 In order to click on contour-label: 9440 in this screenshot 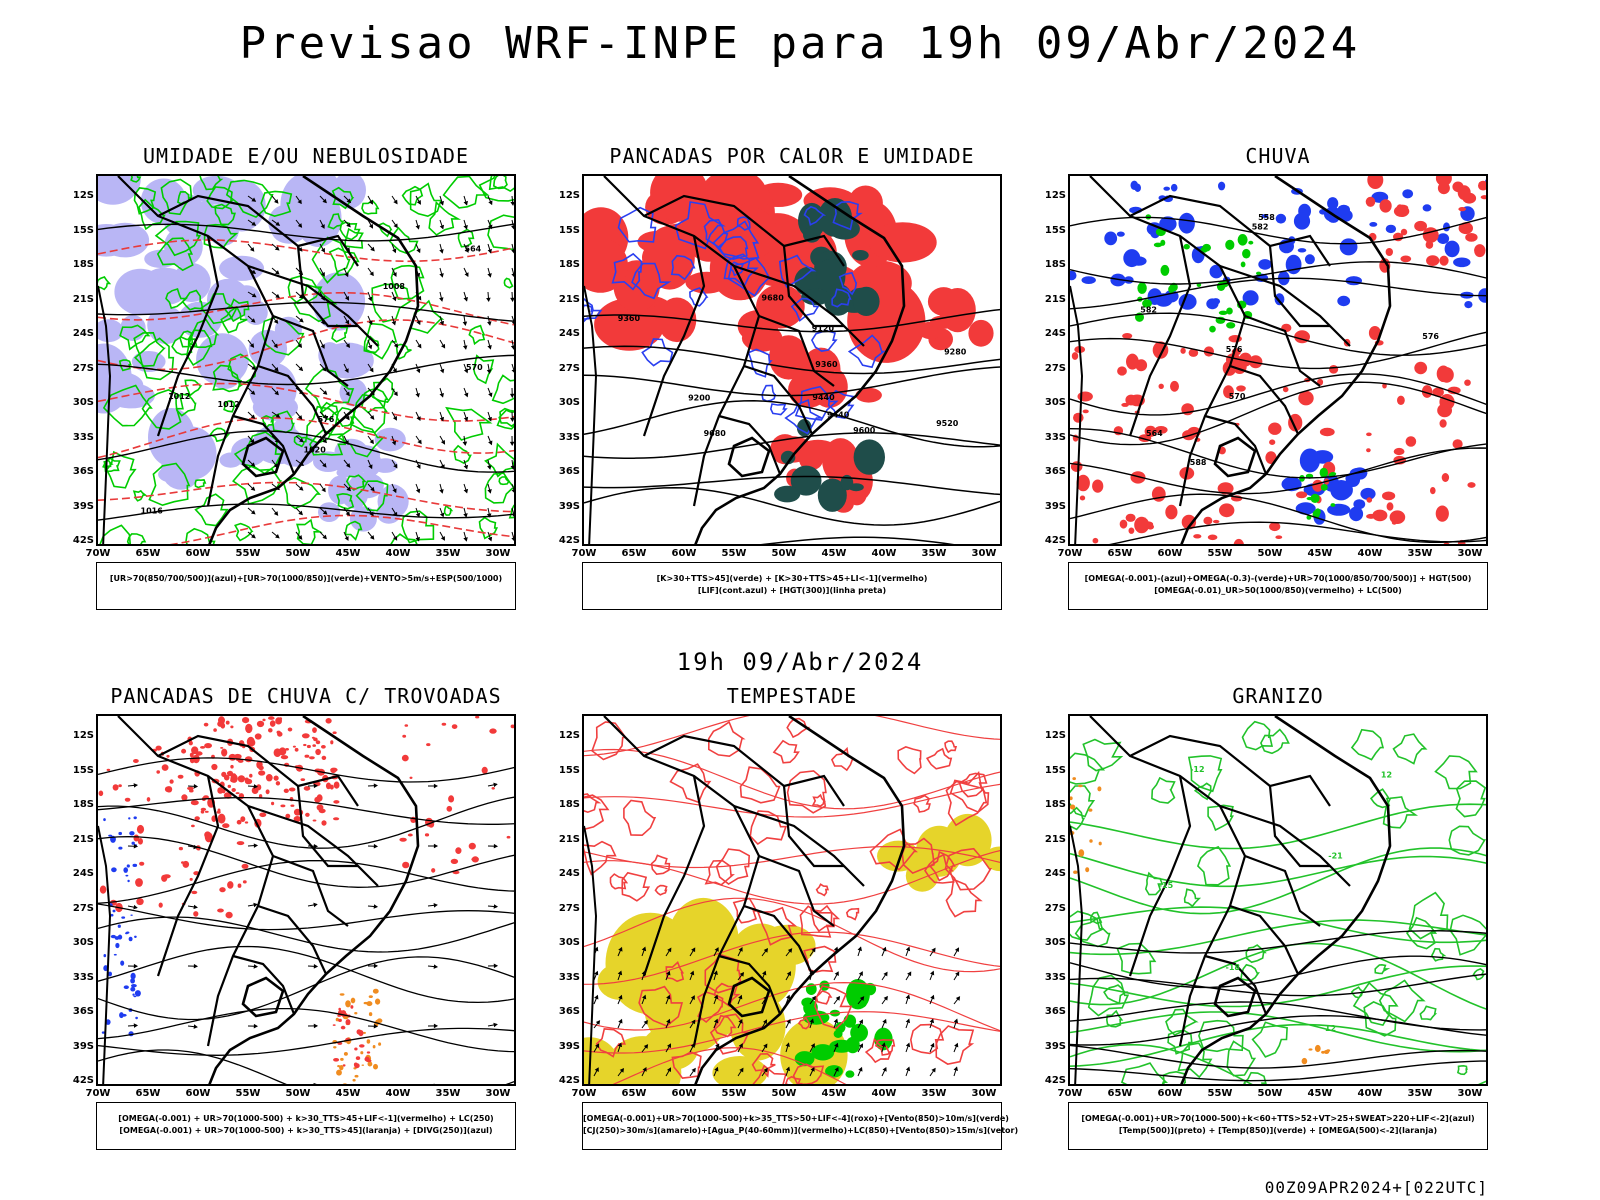, I will do `click(838, 414)`.